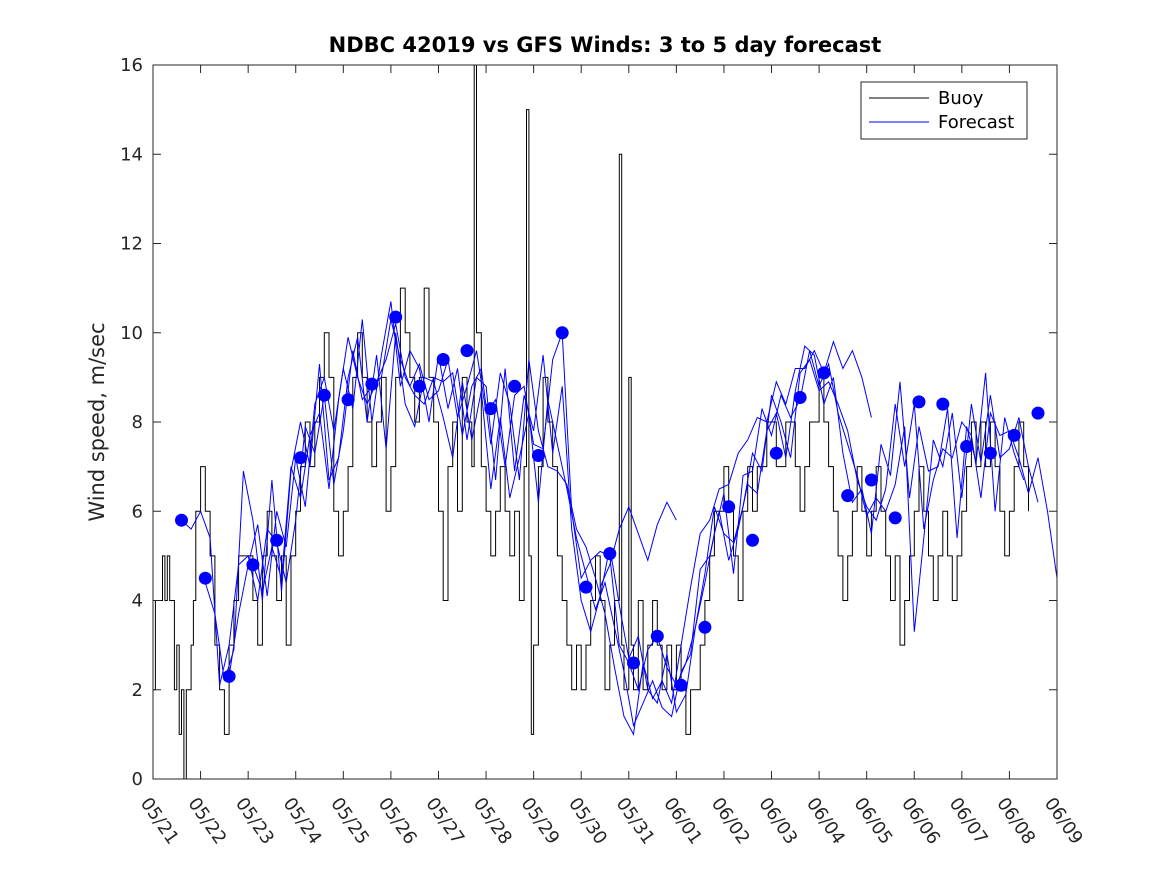 The height and width of the screenshot is (875, 1167). What do you see at coordinates (131, 154) in the screenshot?
I see `y-tick-label: 14` at bounding box center [131, 154].